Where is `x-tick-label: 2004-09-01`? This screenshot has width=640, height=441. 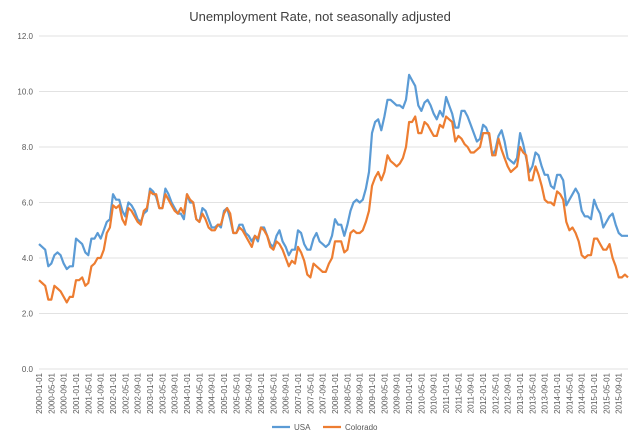
x-tick-label: 2004-09-01 is located at coordinates (212, 392).